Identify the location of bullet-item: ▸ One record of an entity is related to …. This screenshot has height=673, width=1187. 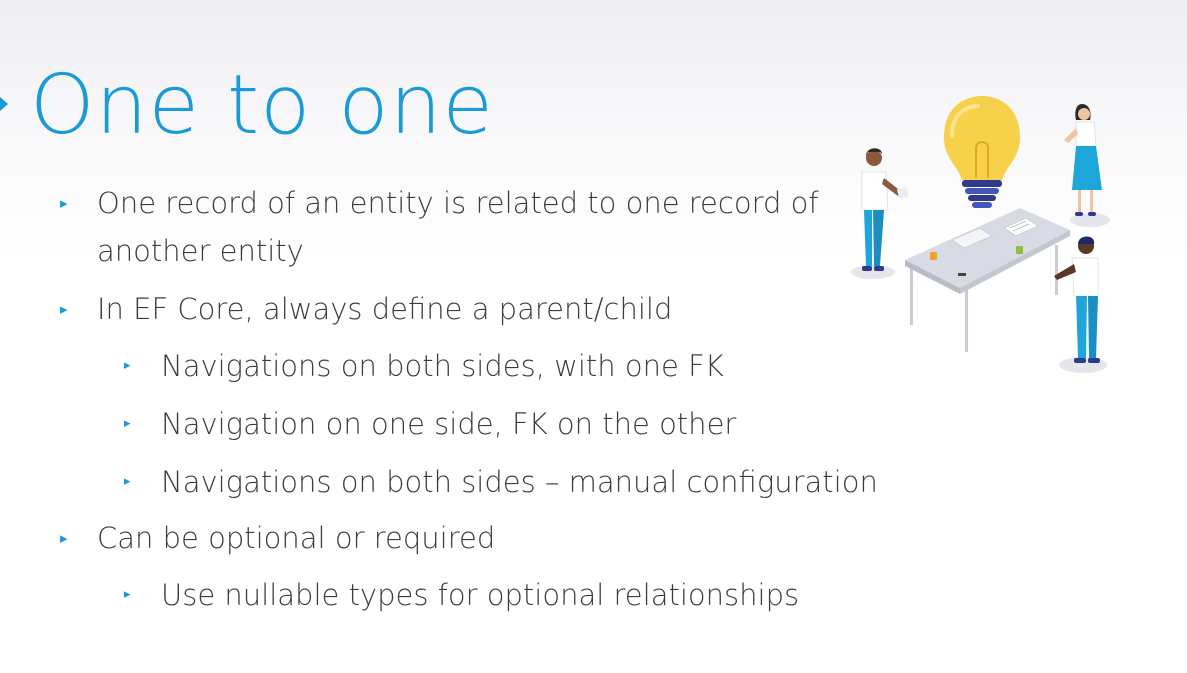
(439, 203).